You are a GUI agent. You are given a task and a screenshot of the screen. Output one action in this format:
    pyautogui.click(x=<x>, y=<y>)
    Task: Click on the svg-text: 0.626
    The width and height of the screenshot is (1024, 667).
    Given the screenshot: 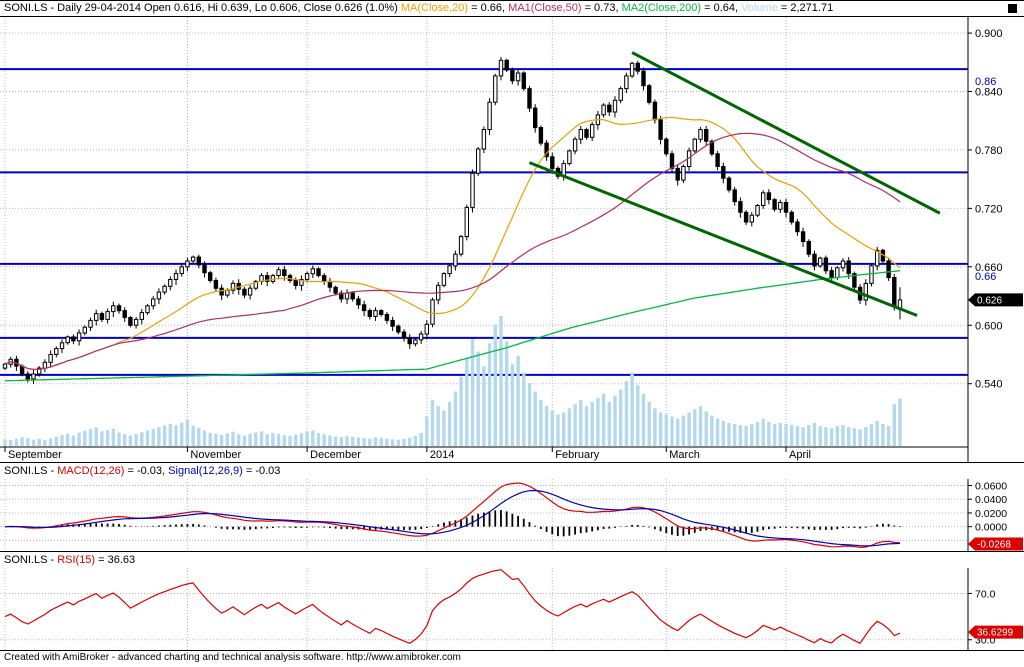 What is the action you would take?
    pyautogui.click(x=989, y=300)
    